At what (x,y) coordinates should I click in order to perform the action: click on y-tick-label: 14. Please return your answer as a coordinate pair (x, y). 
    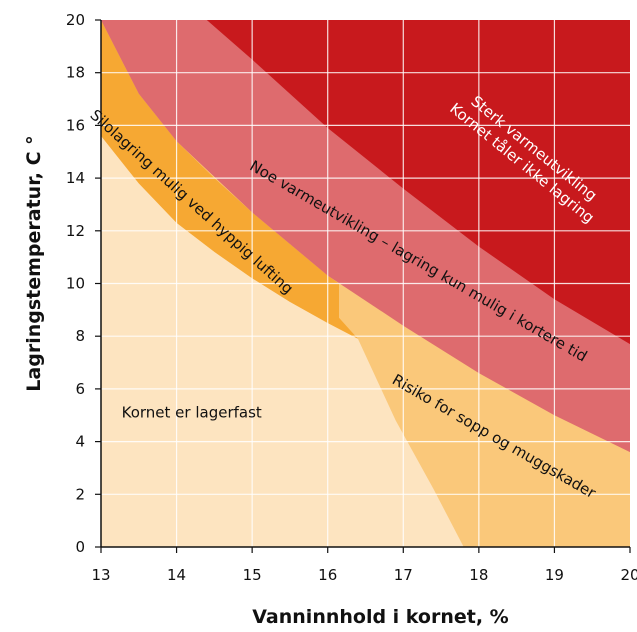
    Looking at the image, I should click on (75, 178).